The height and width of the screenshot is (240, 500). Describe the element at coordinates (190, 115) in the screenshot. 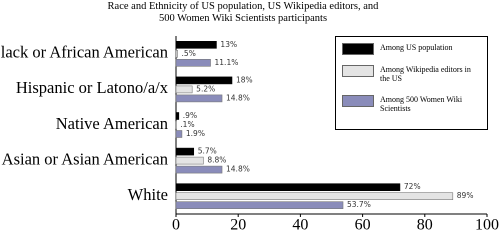

I see `value-label: .9%` at that location.